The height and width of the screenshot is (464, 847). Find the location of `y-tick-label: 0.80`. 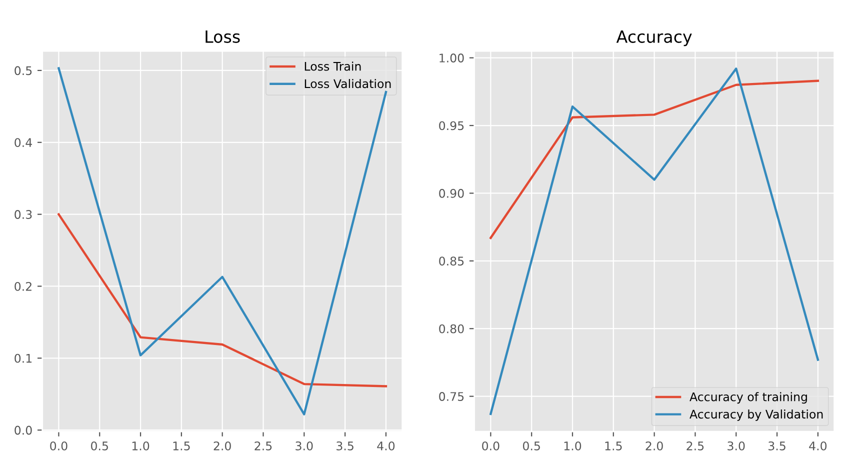

y-tick-label: 0.80 is located at coordinates (451, 329).